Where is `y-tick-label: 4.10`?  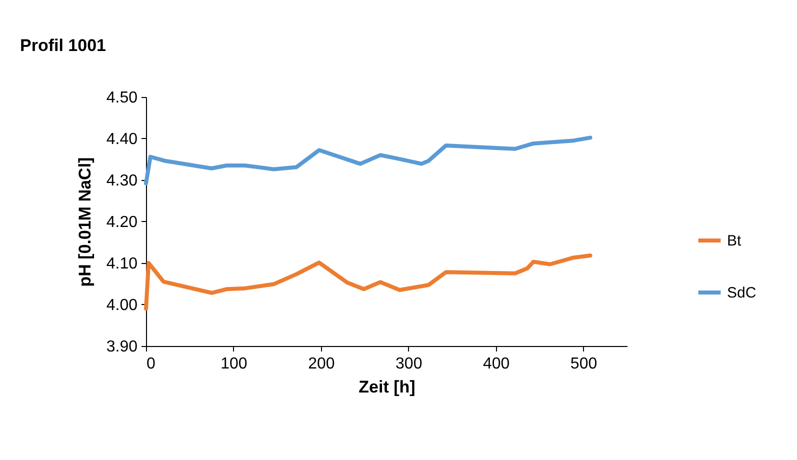
y-tick-label: 4.10 is located at coordinates (122, 264).